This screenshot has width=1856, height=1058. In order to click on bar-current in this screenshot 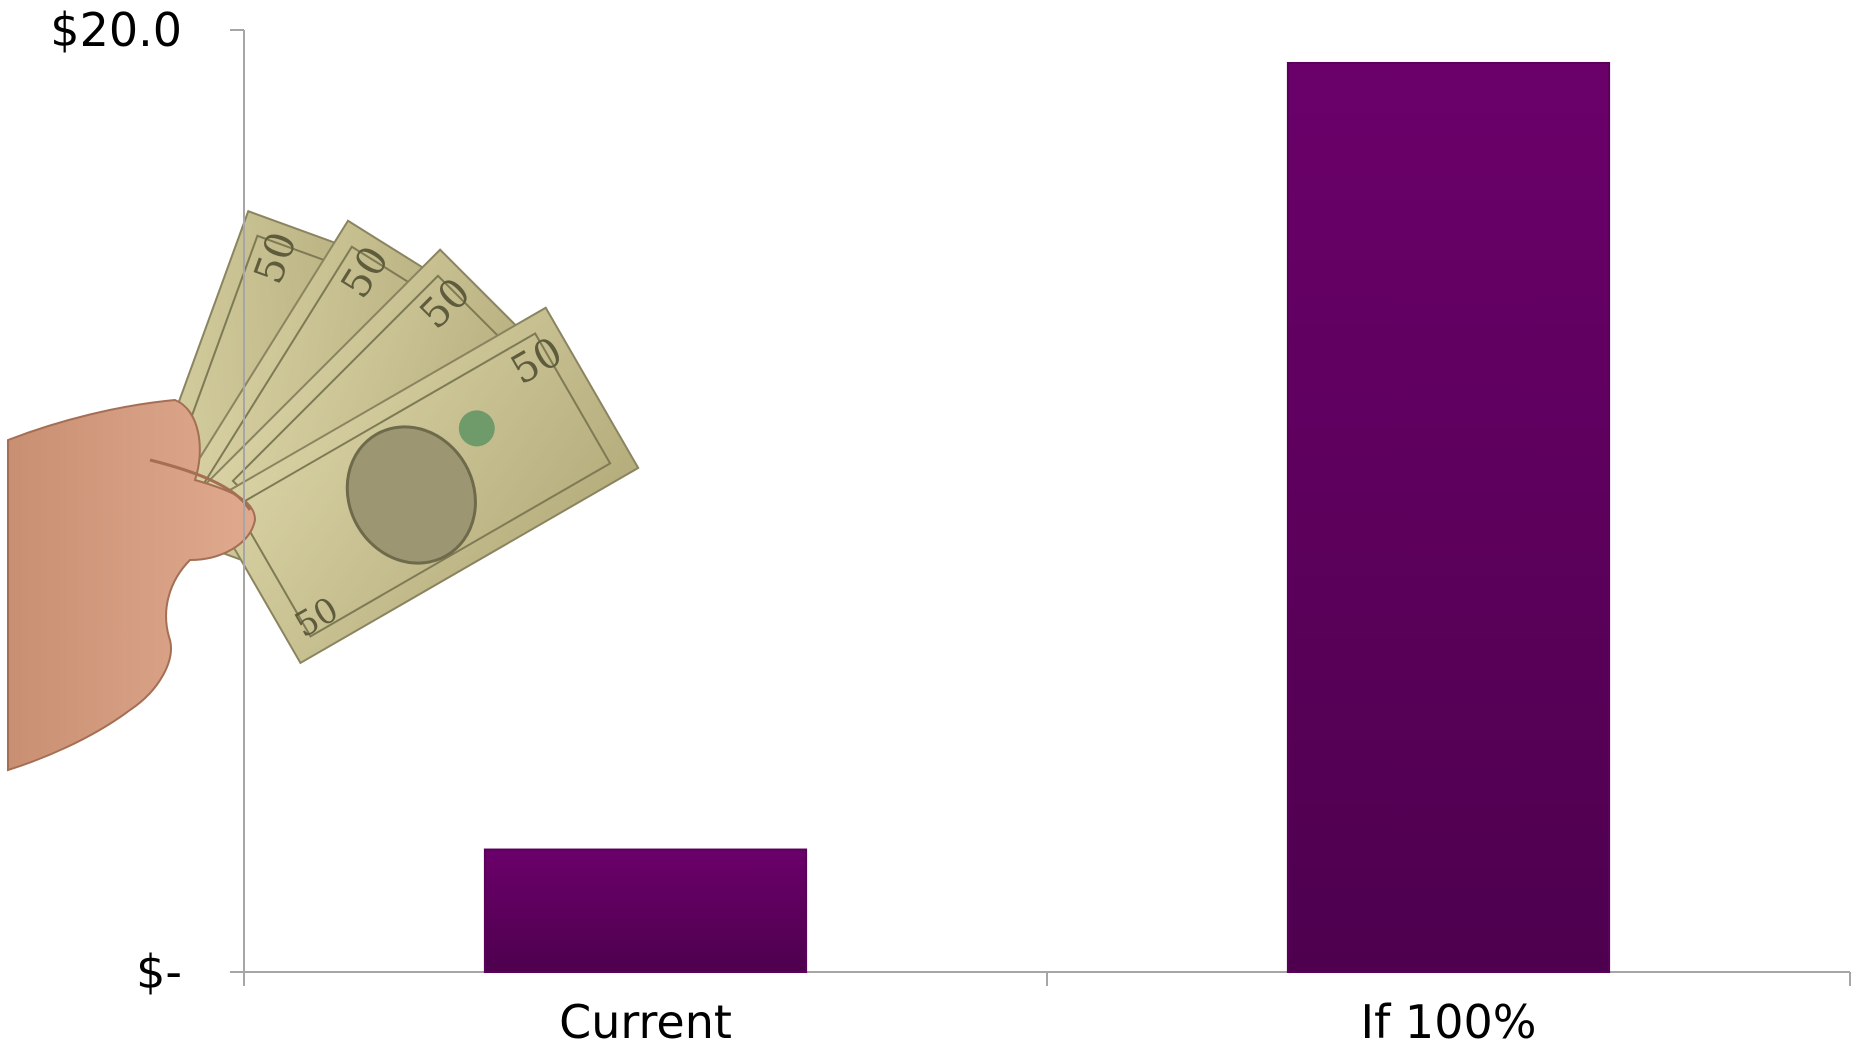, I will do `click(645, 910)`.